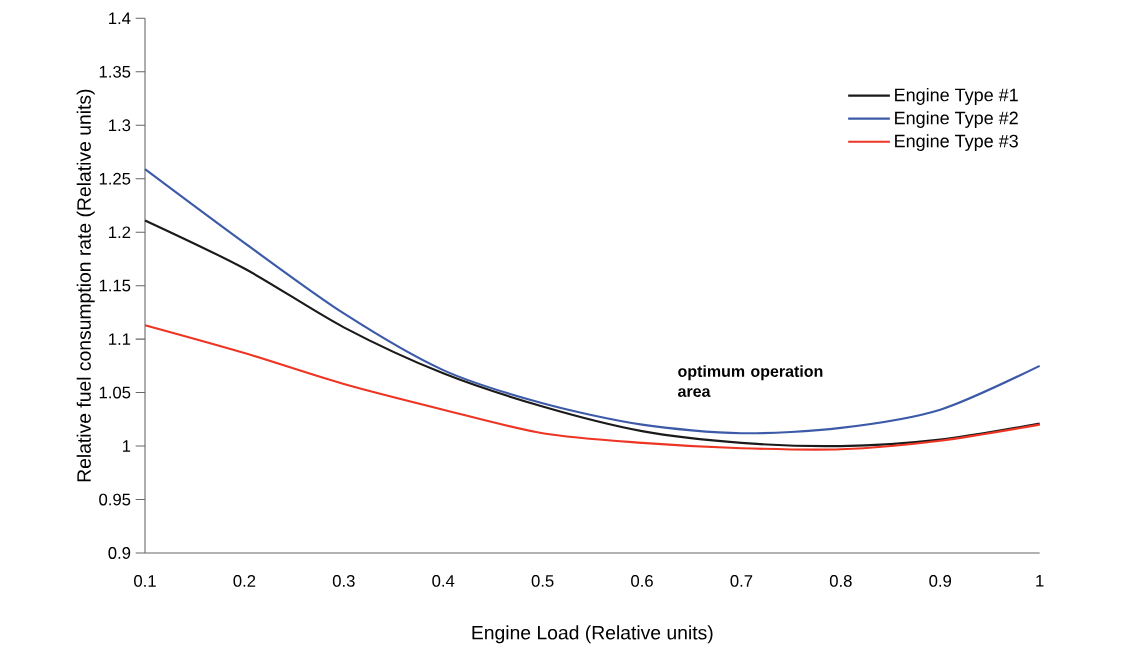 This screenshot has height=656, width=1129. Describe the element at coordinates (115, 178) in the screenshot. I see `y-tick-label: 1.25` at that location.